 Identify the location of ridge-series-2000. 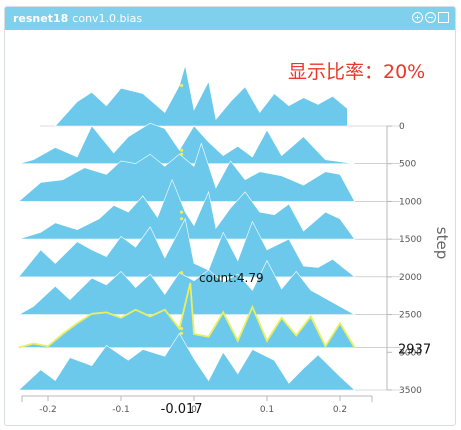
(209, 247).